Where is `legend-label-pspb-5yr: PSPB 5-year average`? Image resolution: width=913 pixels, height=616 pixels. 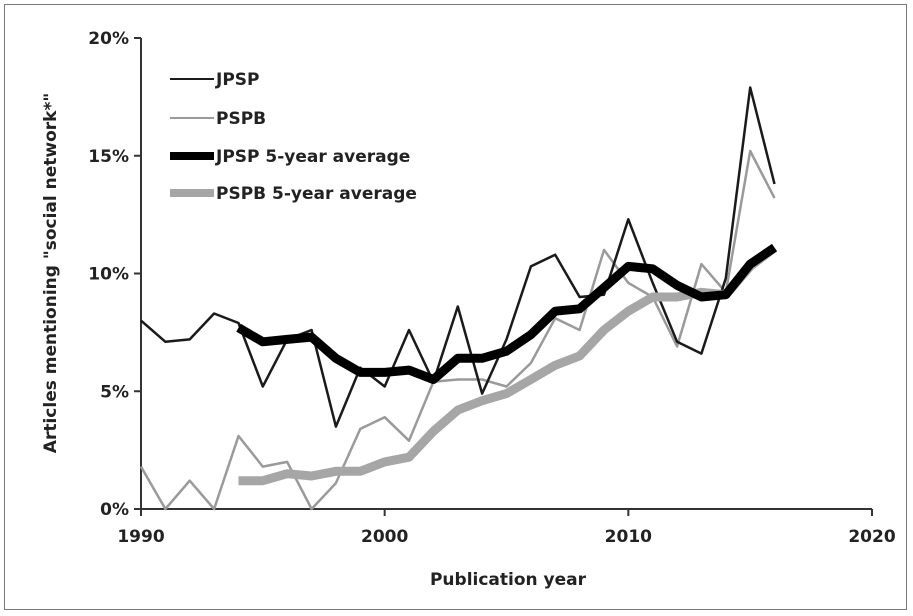 legend-label-pspb-5yr: PSPB 5-year average is located at coordinates (316, 194).